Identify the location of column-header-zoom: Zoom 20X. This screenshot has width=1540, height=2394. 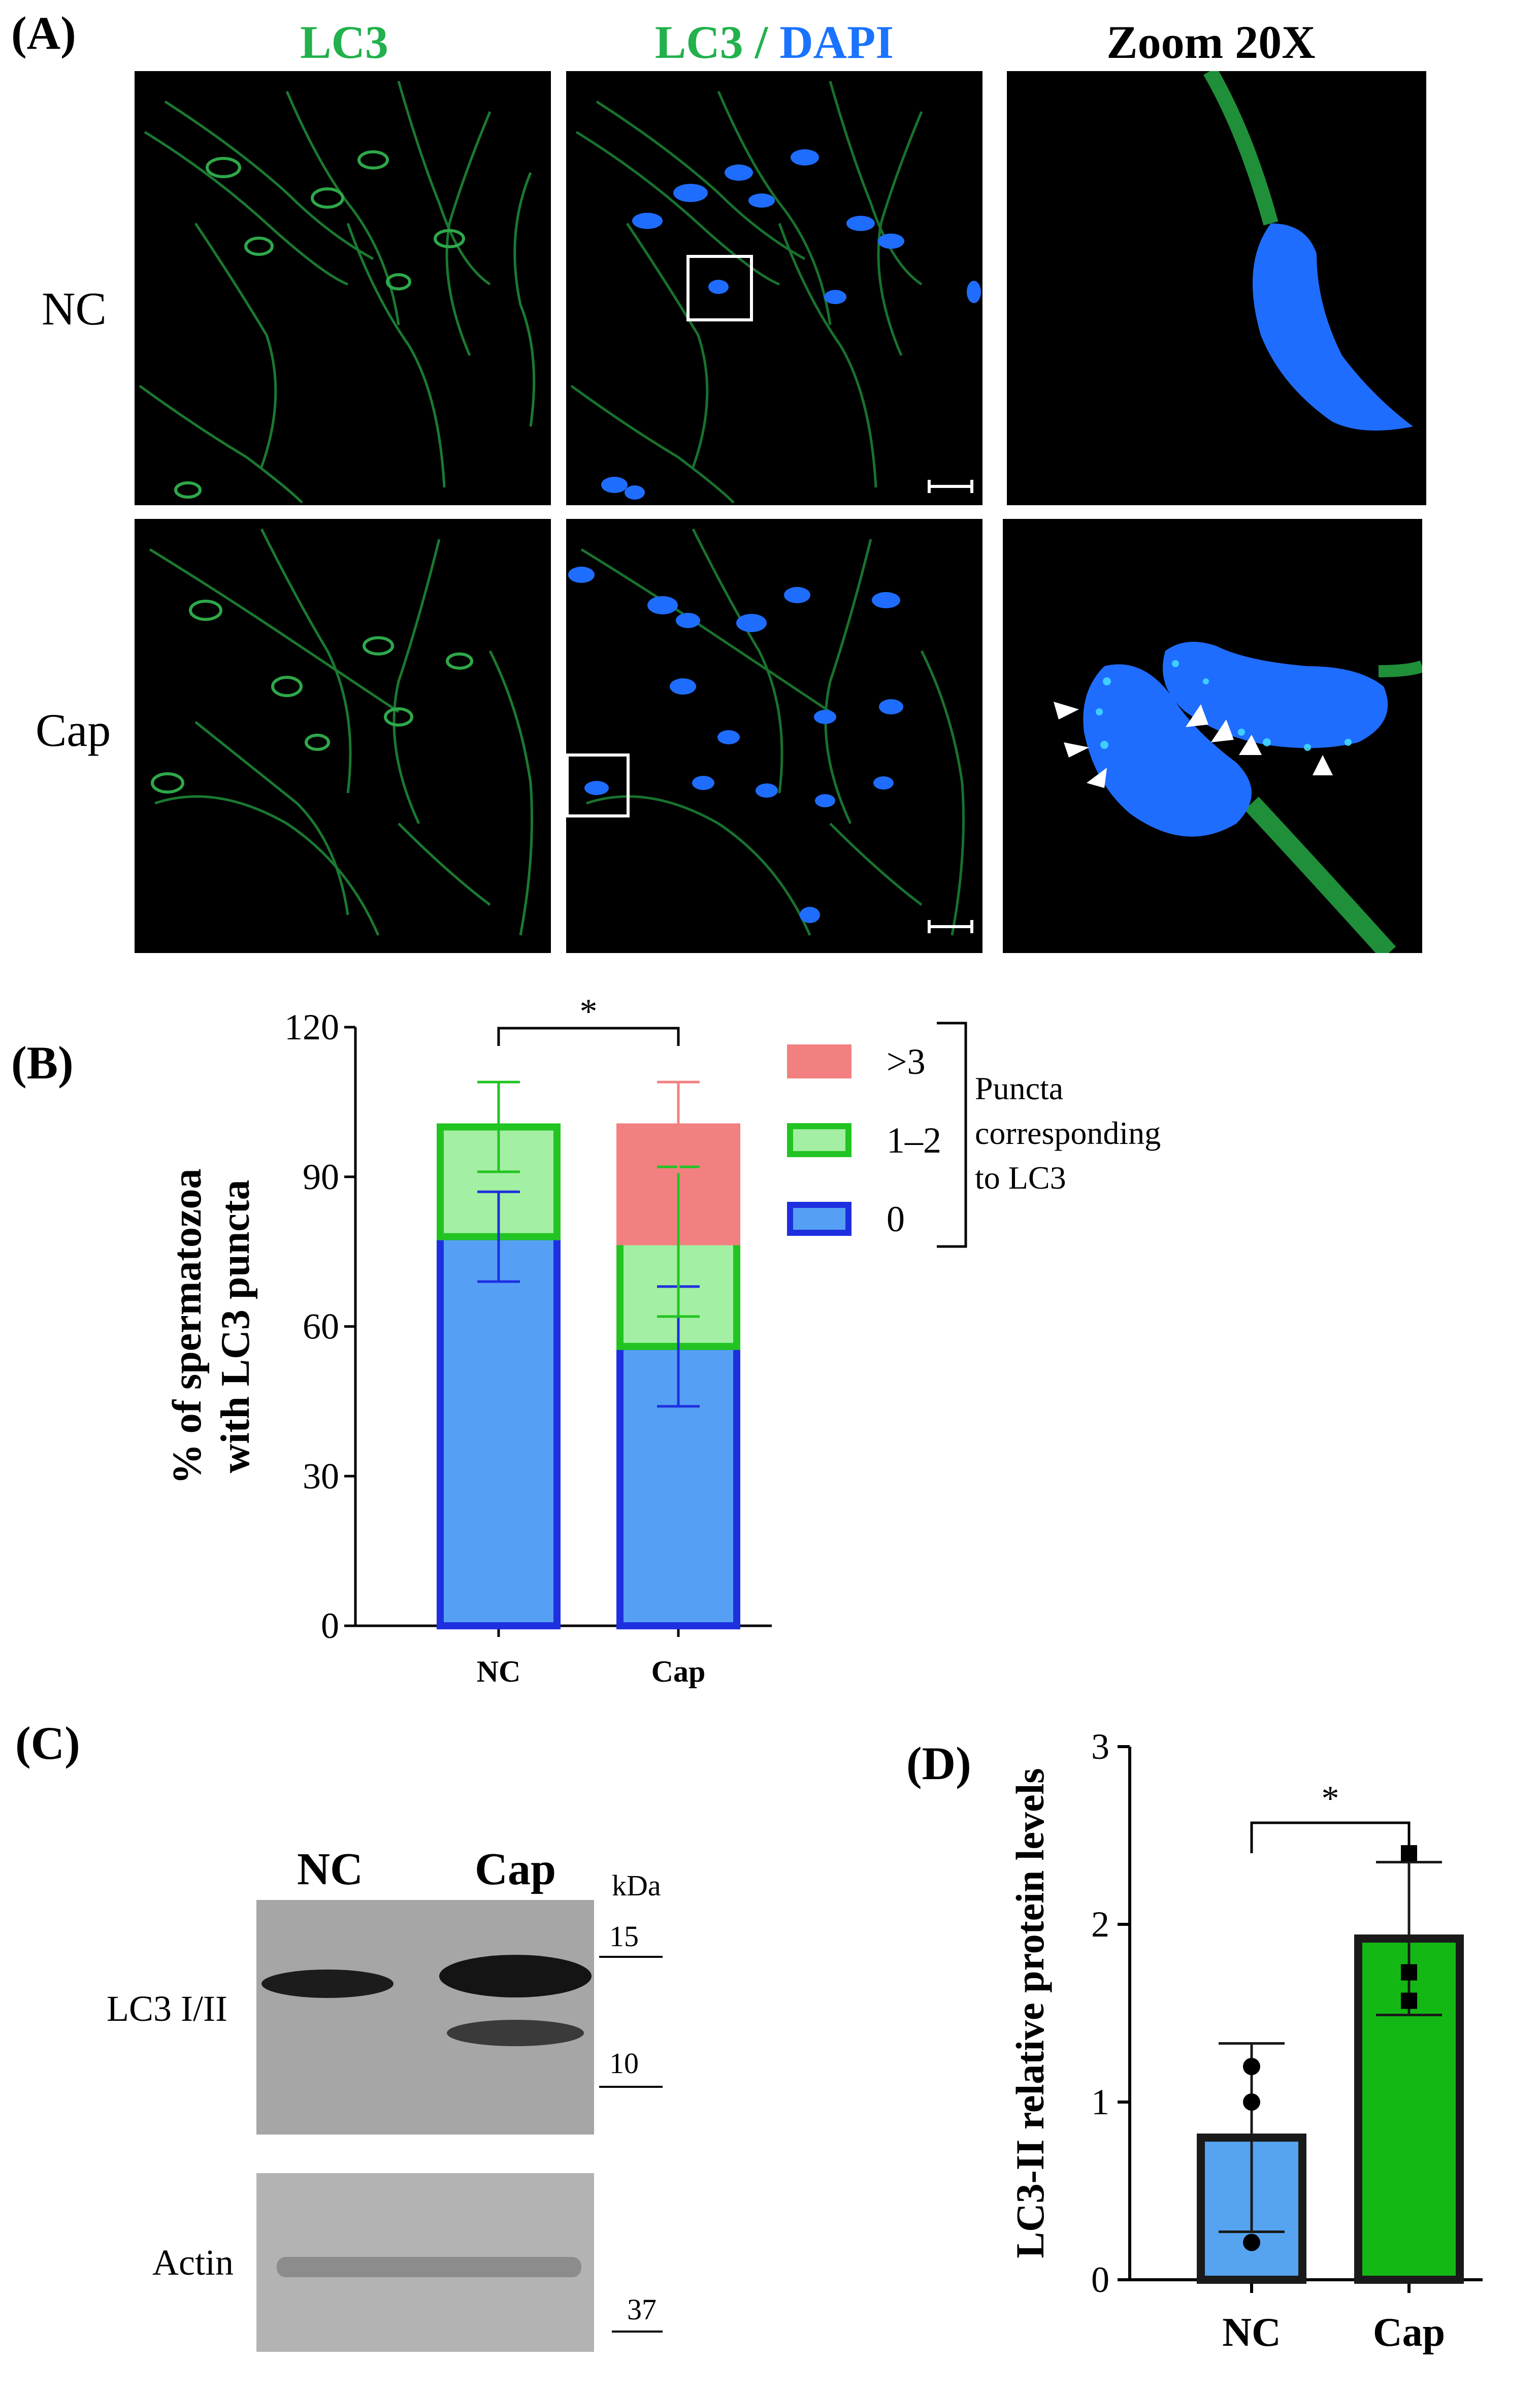
(1211, 42).